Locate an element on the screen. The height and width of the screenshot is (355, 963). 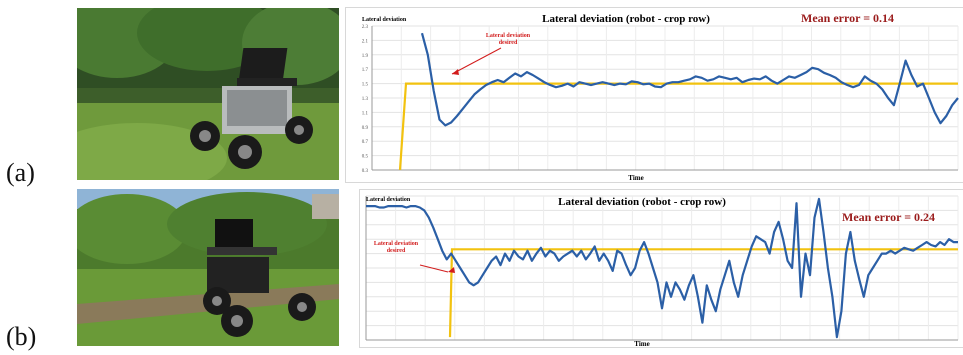
panel-label-b: (b) is located at coordinates (21, 336).